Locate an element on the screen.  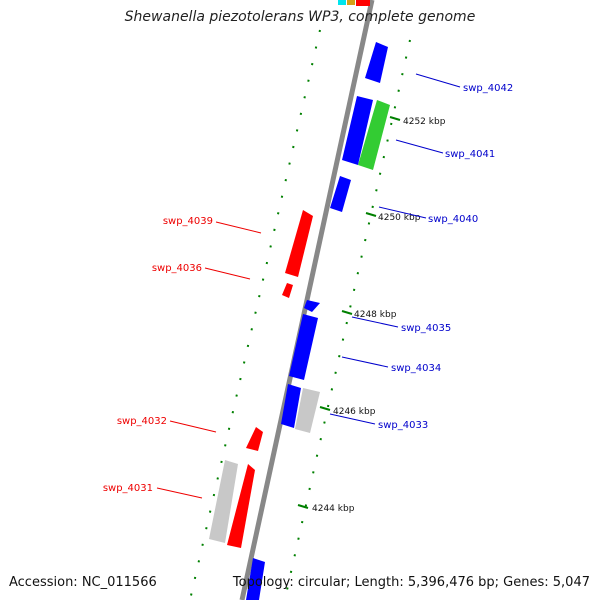
gene-label-swp-4036: swp_4036 is located at coordinates (177, 268).